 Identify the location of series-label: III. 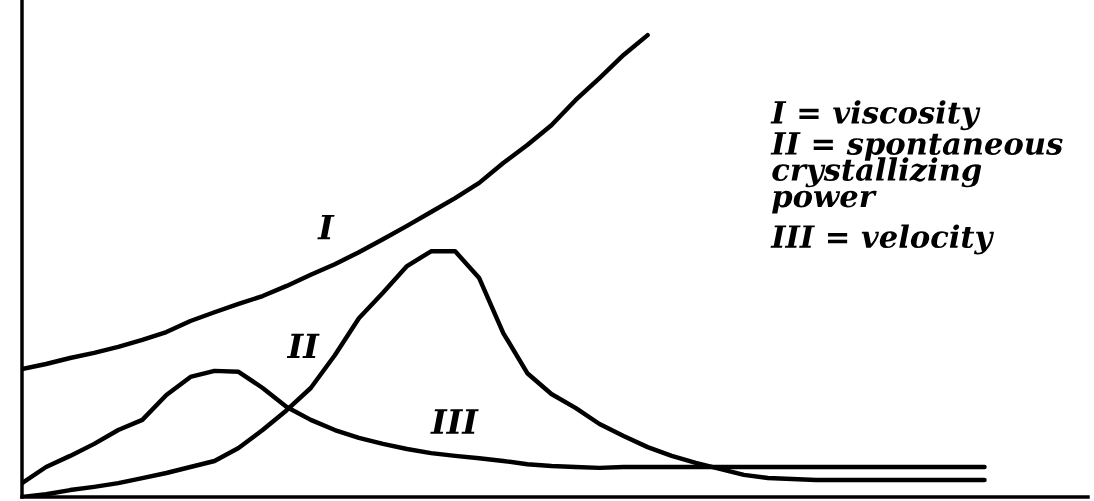
(454, 421).